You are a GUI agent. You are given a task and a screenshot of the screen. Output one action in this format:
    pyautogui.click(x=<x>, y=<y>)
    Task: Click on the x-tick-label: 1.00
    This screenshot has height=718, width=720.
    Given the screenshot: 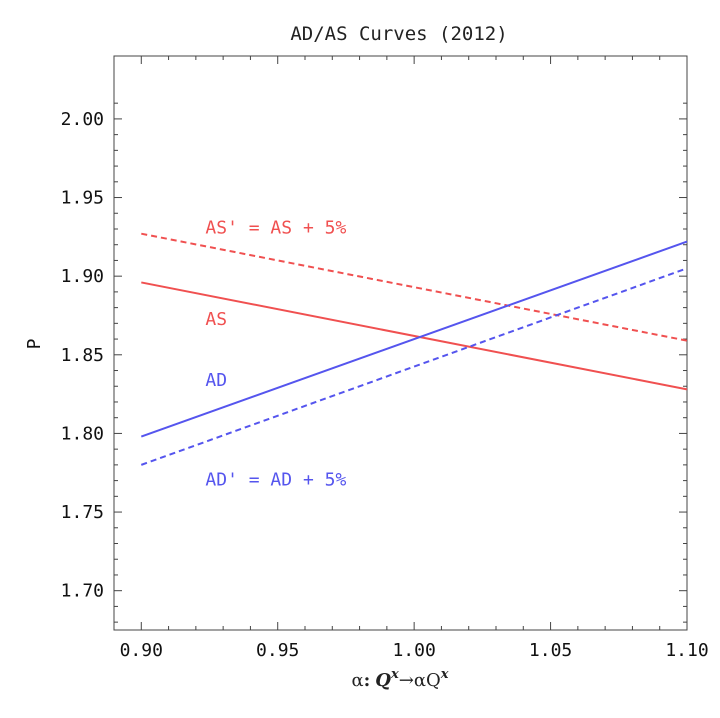 What is the action you would take?
    pyautogui.click(x=413, y=650)
    